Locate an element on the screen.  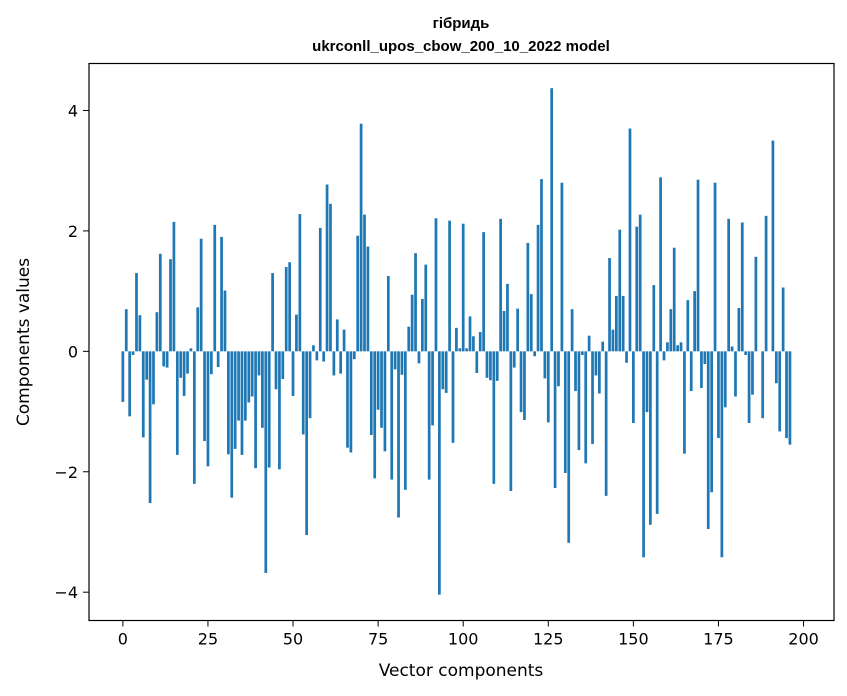
x-tick-label: 75 is located at coordinates (378, 639).